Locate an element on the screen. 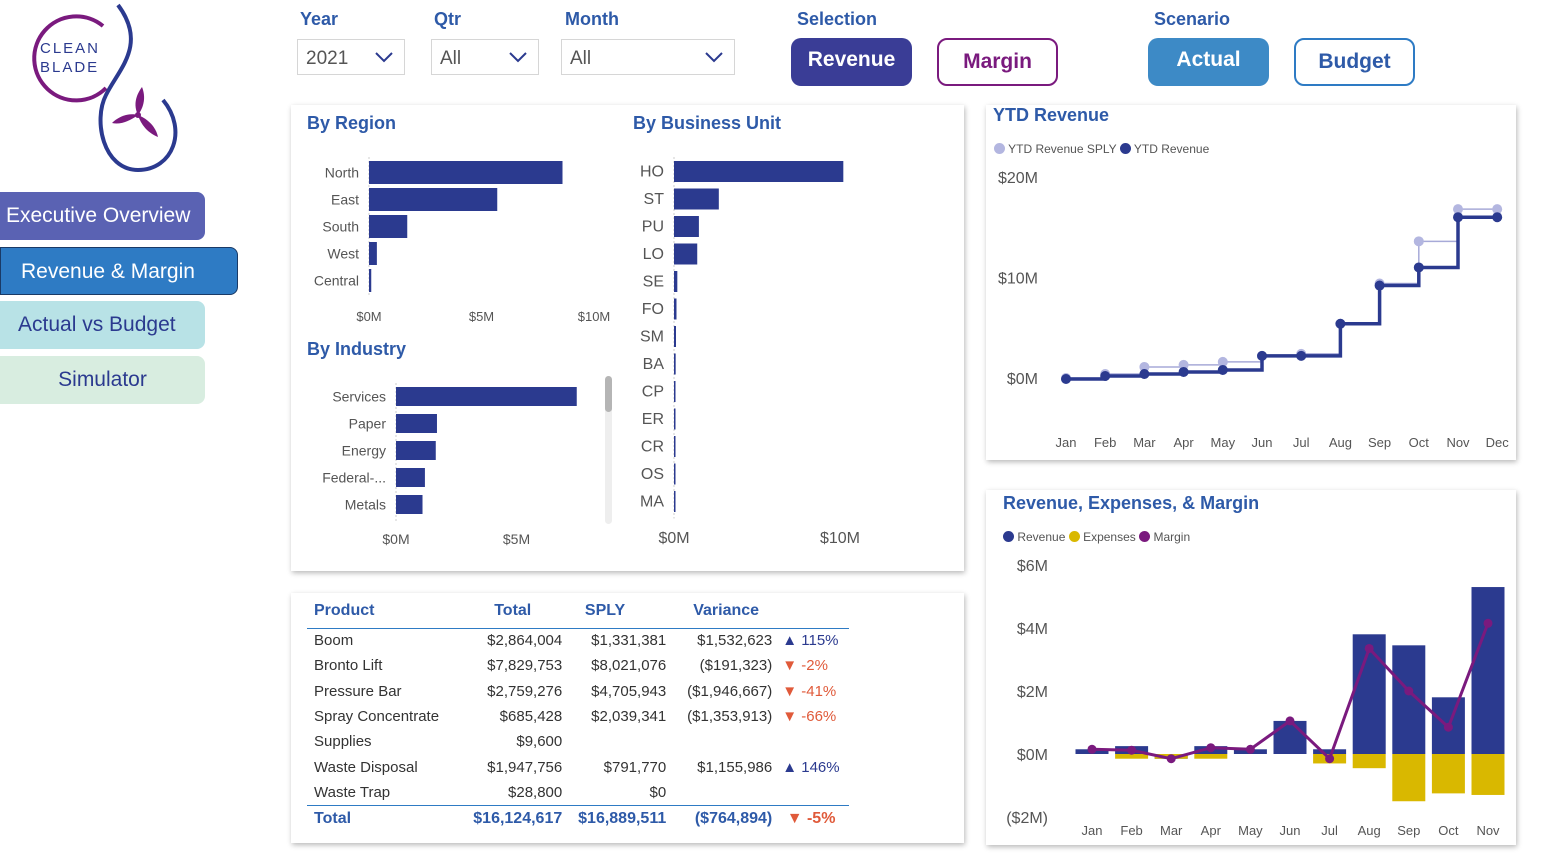  nav-revenue-margin: Revenue & Margin is located at coordinates (119, 271).